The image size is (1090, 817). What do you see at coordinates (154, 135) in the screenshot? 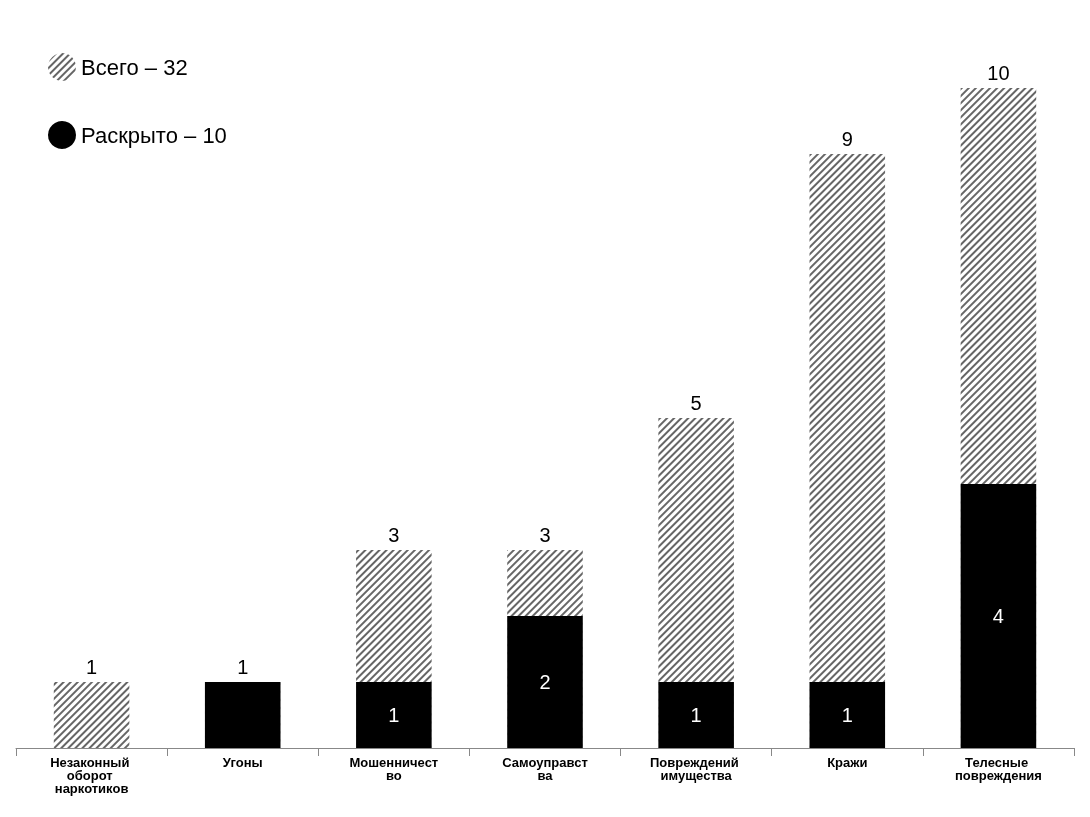
I see `legend-label: Раскрыто – 10` at bounding box center [154, 135].